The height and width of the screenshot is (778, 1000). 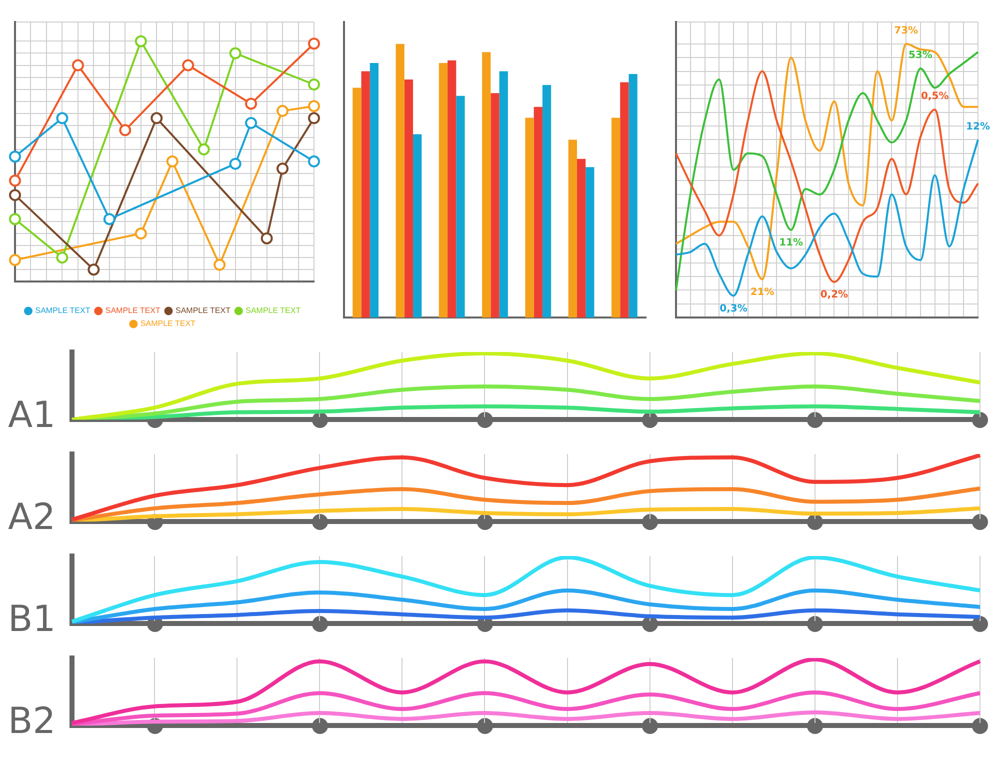 What do you see at coordinates (762, 292) in the screenshot?
I see `annotation: 21%` at bounding box center [762, 292].